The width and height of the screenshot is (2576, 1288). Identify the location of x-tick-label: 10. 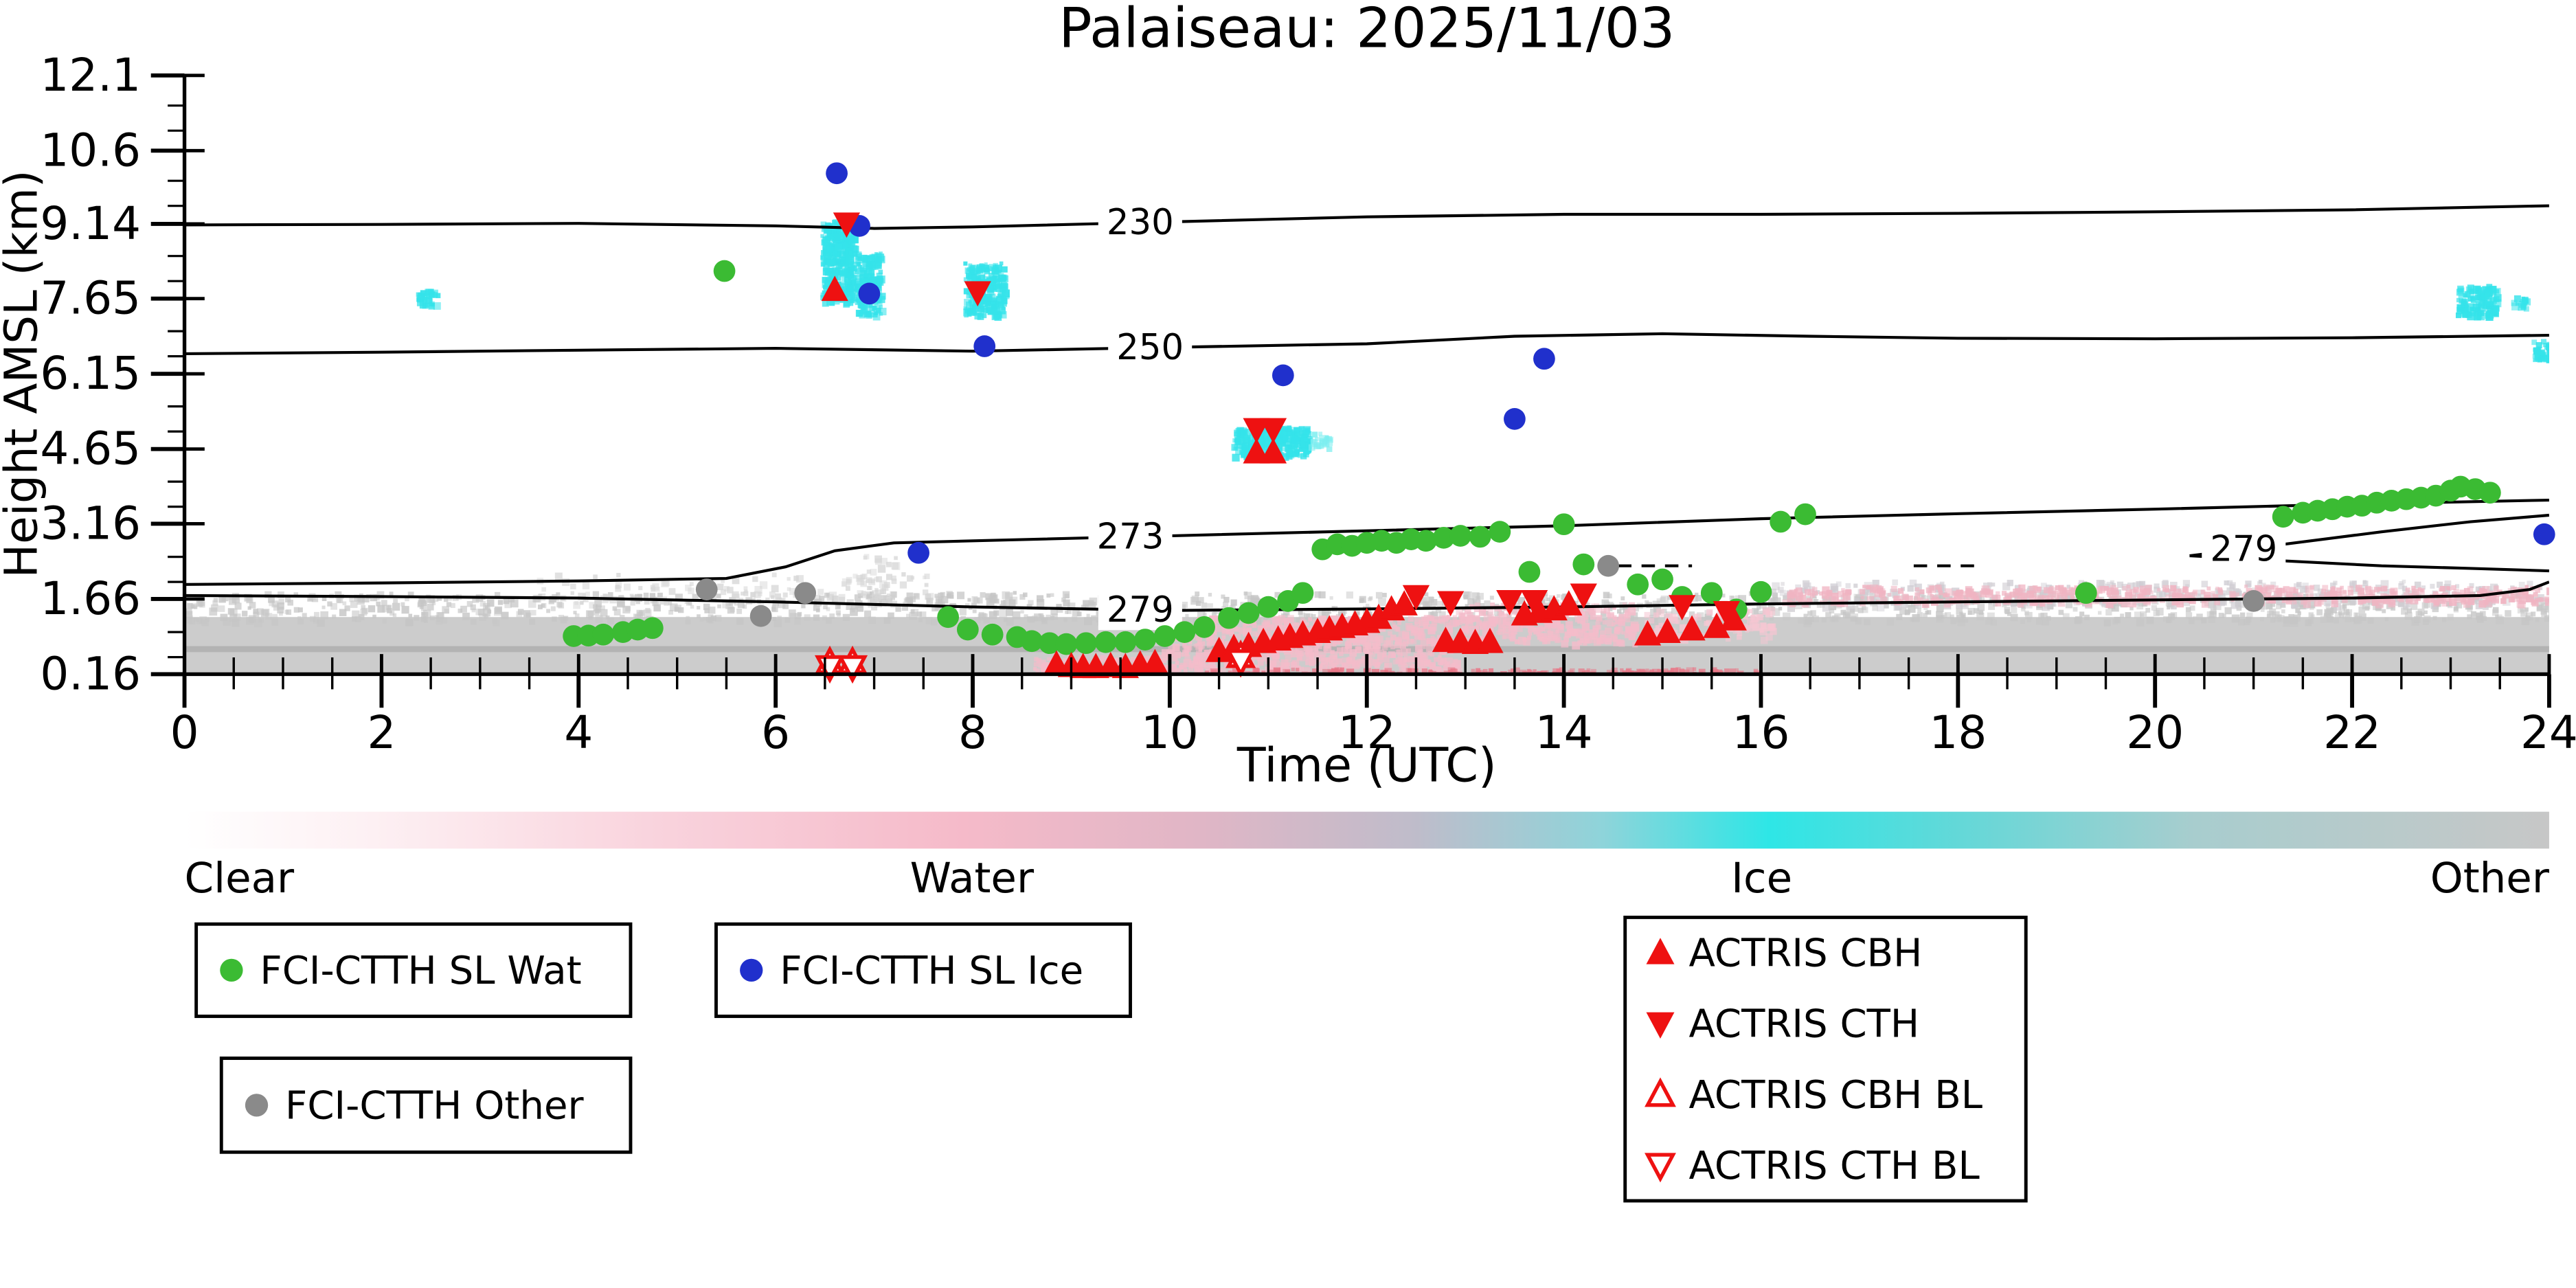
(1170, 732).